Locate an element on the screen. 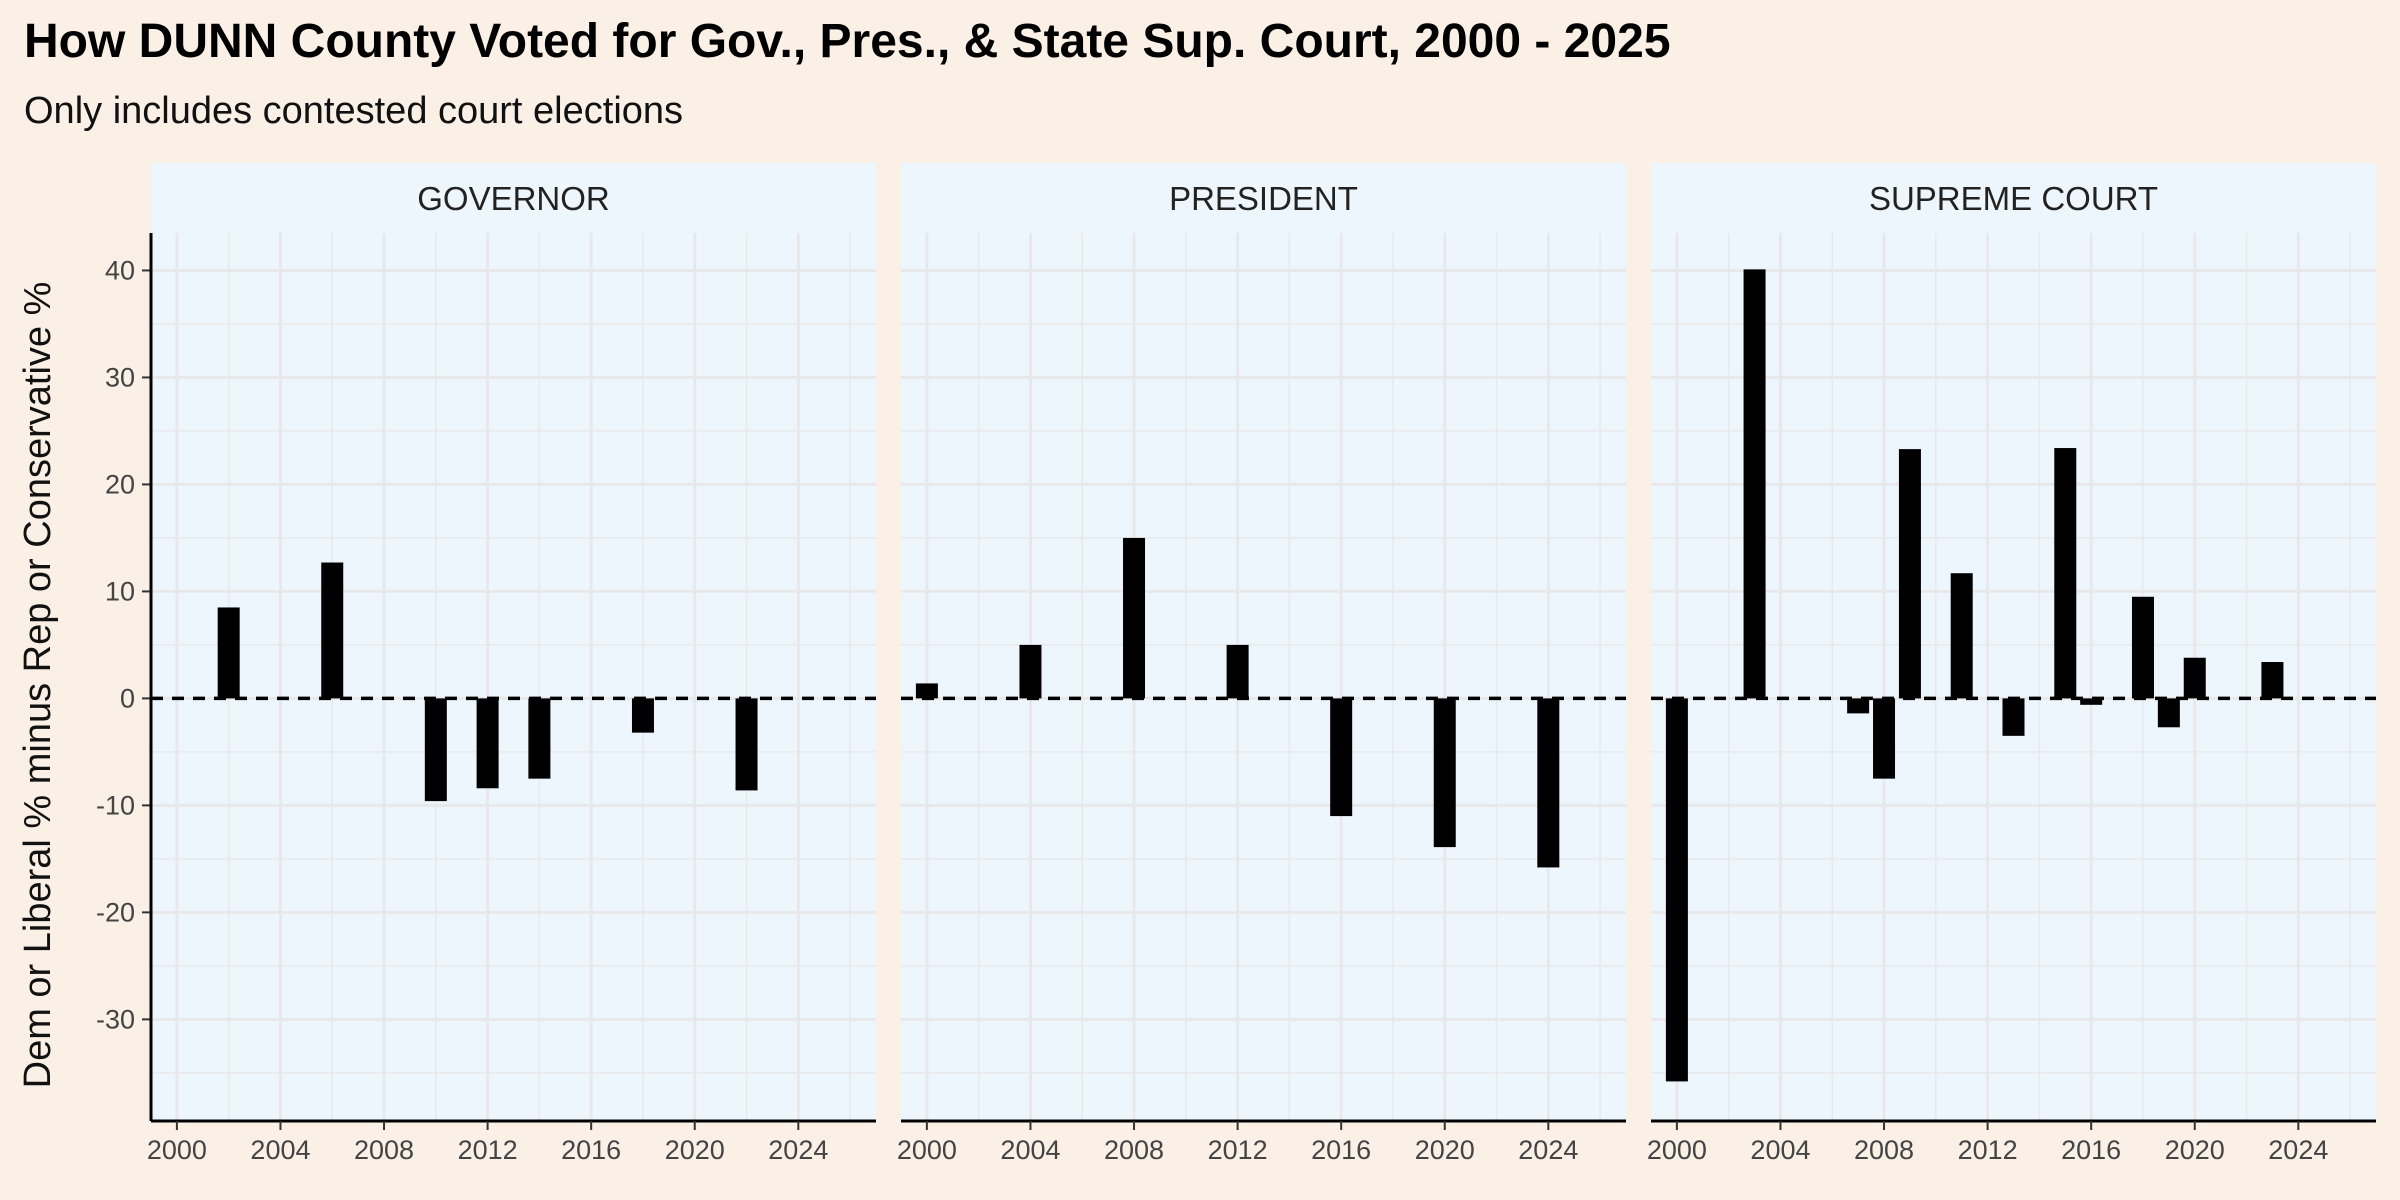  facet-strip-label: SUPREME COURT is located at coordinates (2013, 198).